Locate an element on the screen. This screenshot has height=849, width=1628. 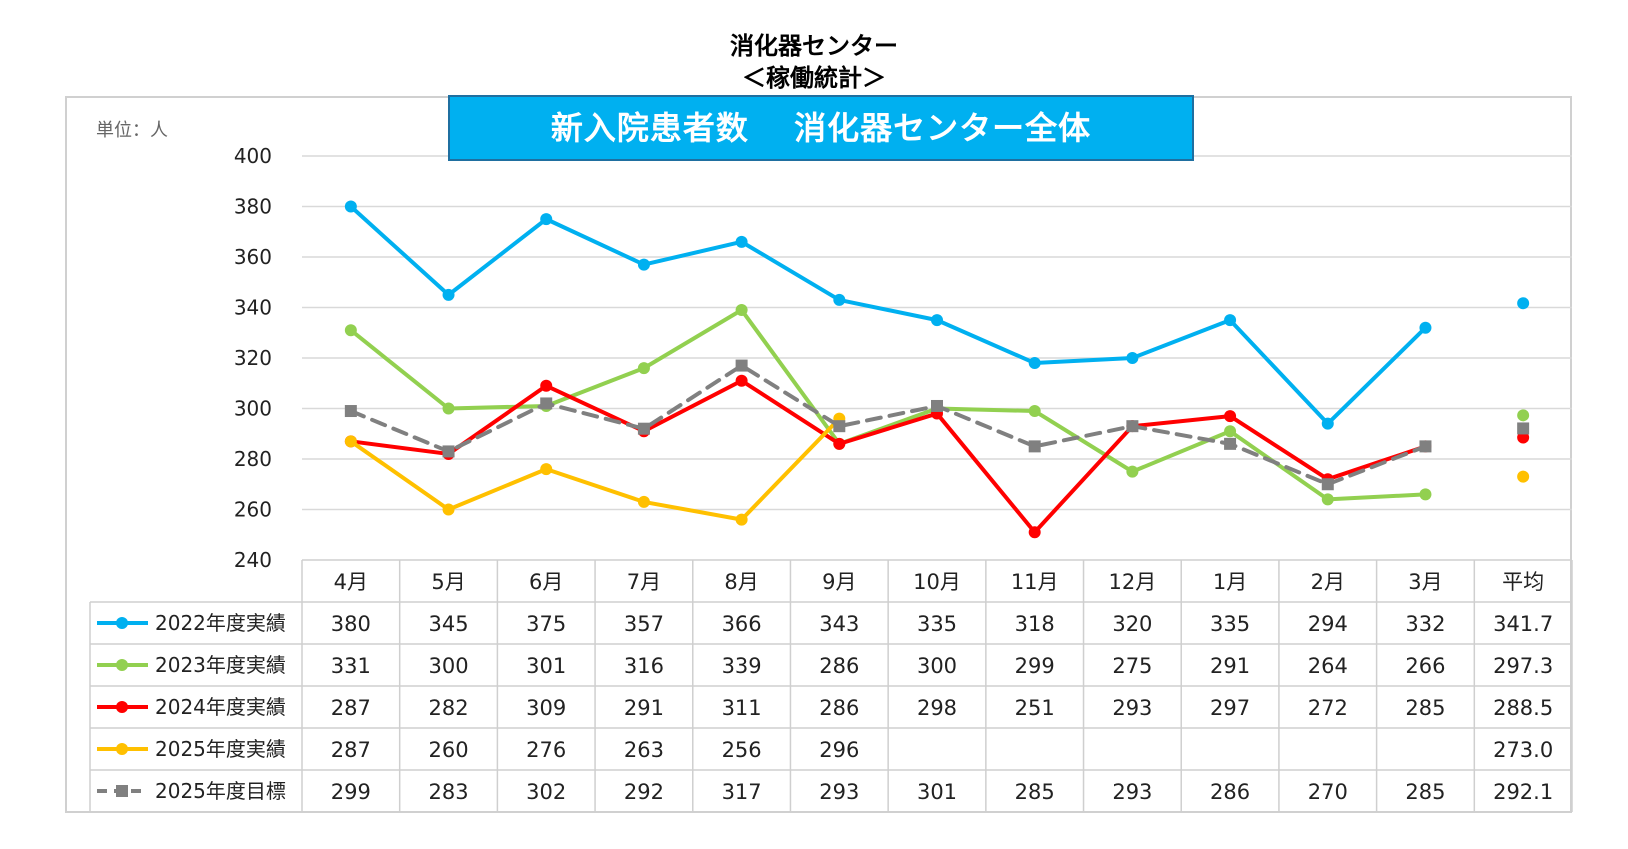
table-cell: 251 is located at coordinates (1035, 708).